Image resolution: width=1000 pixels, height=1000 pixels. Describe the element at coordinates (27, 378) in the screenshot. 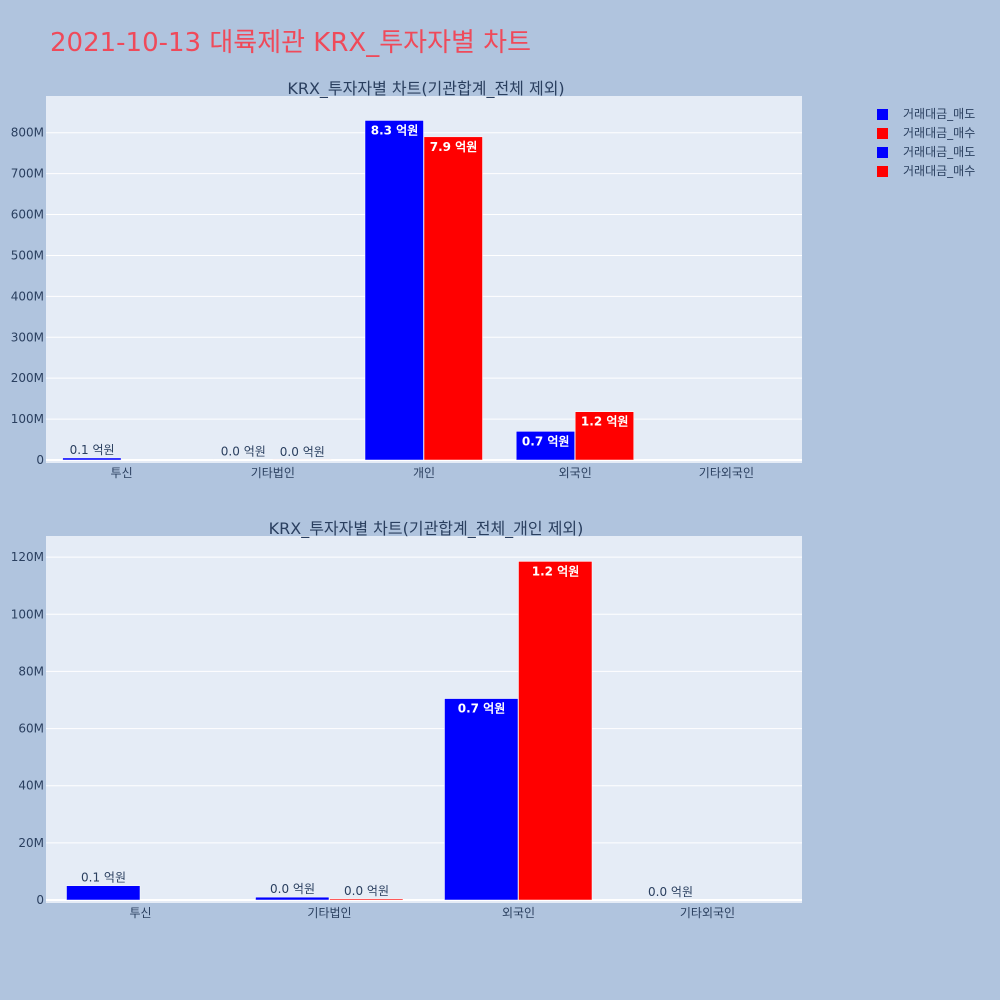

I see `y-tick-label: 200M` at that location.